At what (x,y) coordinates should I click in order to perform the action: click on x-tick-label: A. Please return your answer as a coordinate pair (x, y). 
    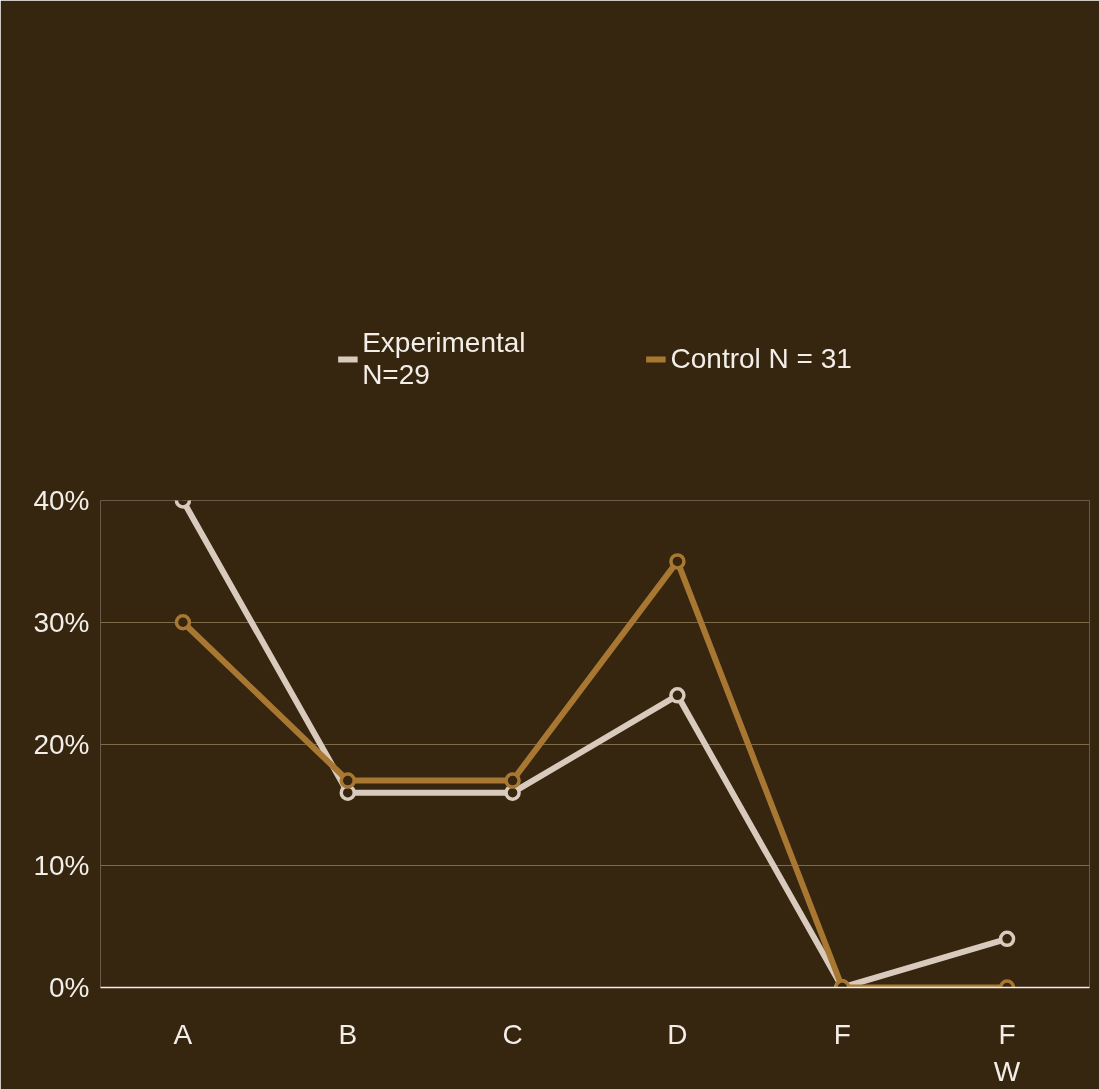
    Looking at the image, I should click on (183, 1034).